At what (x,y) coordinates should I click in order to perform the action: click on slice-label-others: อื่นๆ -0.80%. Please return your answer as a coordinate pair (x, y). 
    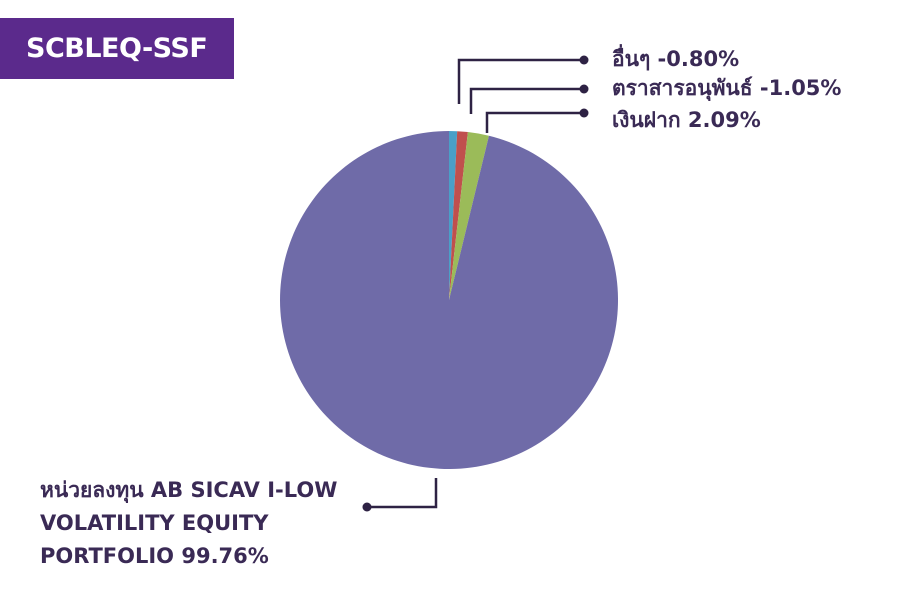
    Looking at the image, I should click on (676, 59).